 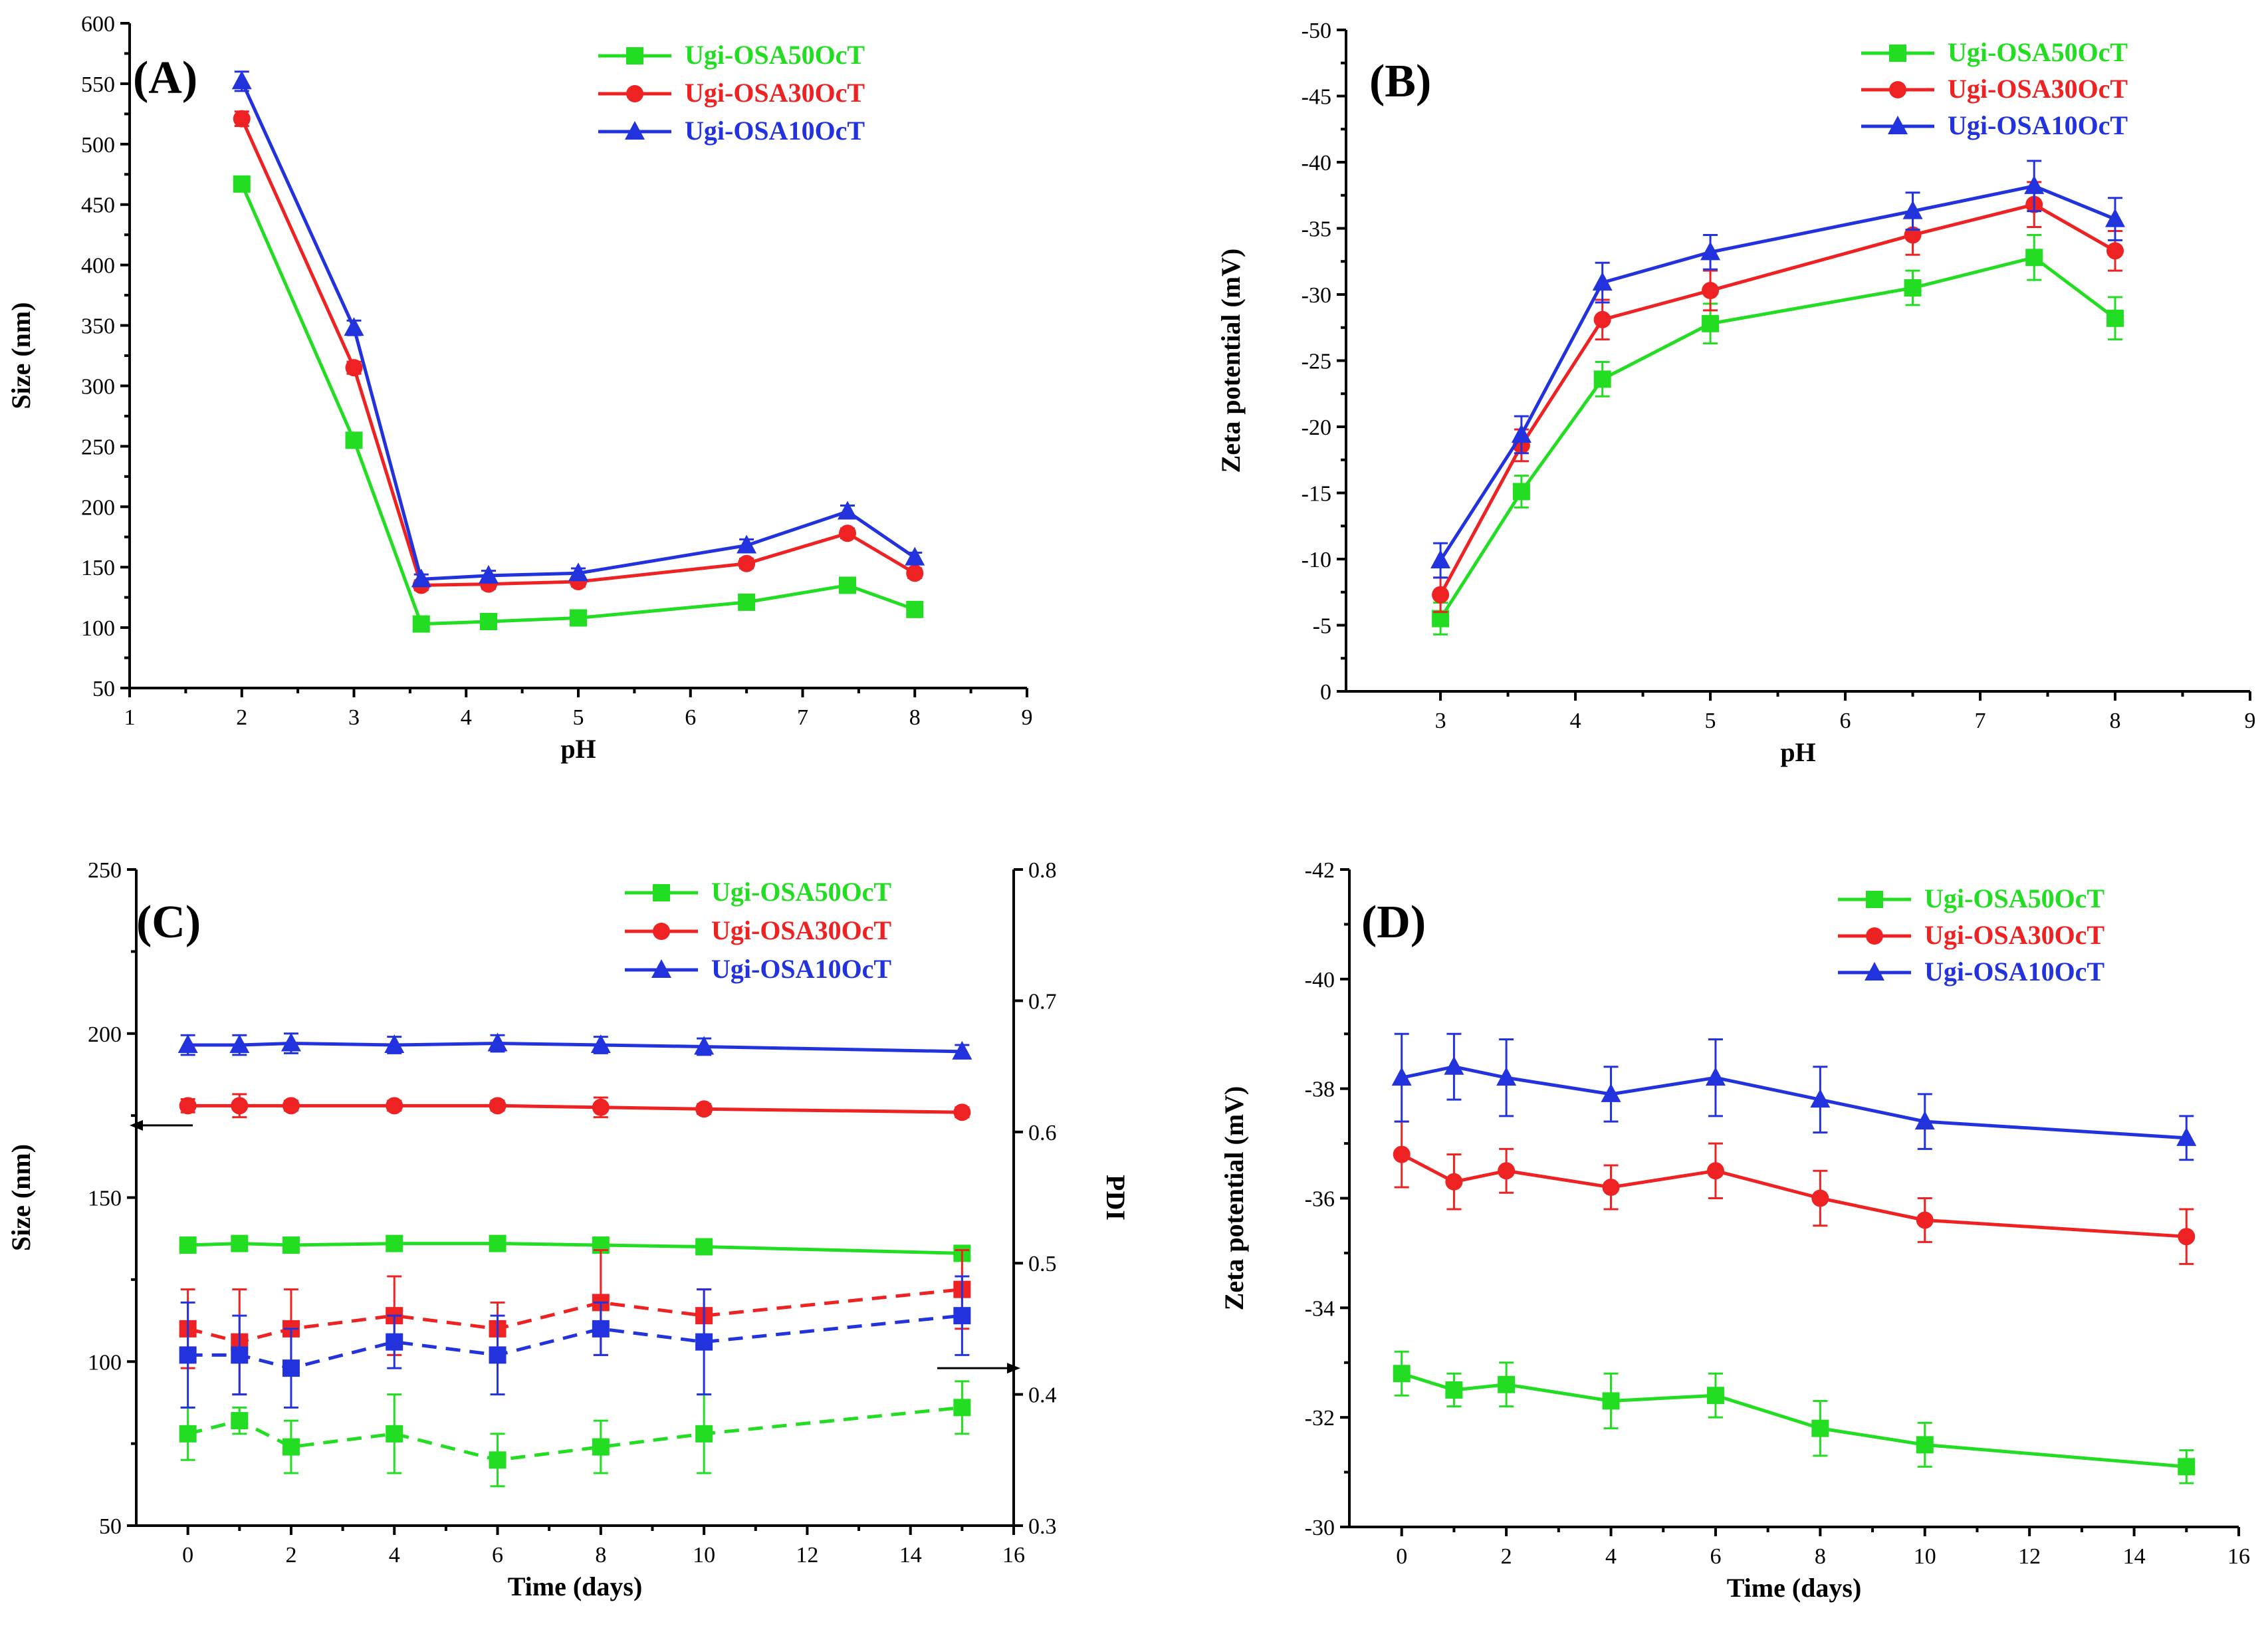 I want to click on y-axis-title: Size (nm), so click(x=21, y=1197).